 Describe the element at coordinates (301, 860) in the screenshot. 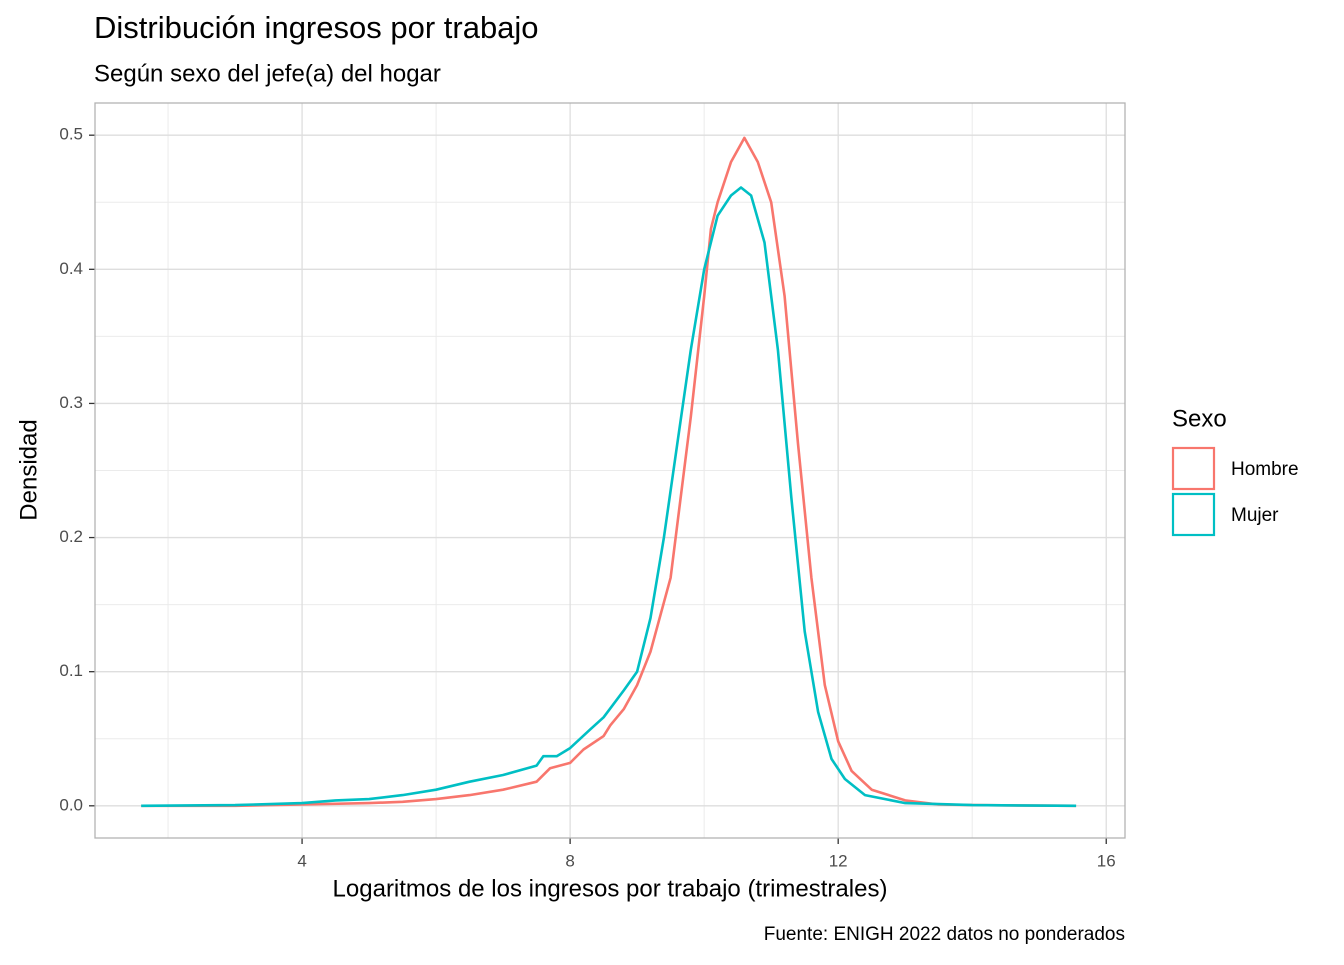

I see `x-tick-label: 4` at that location.